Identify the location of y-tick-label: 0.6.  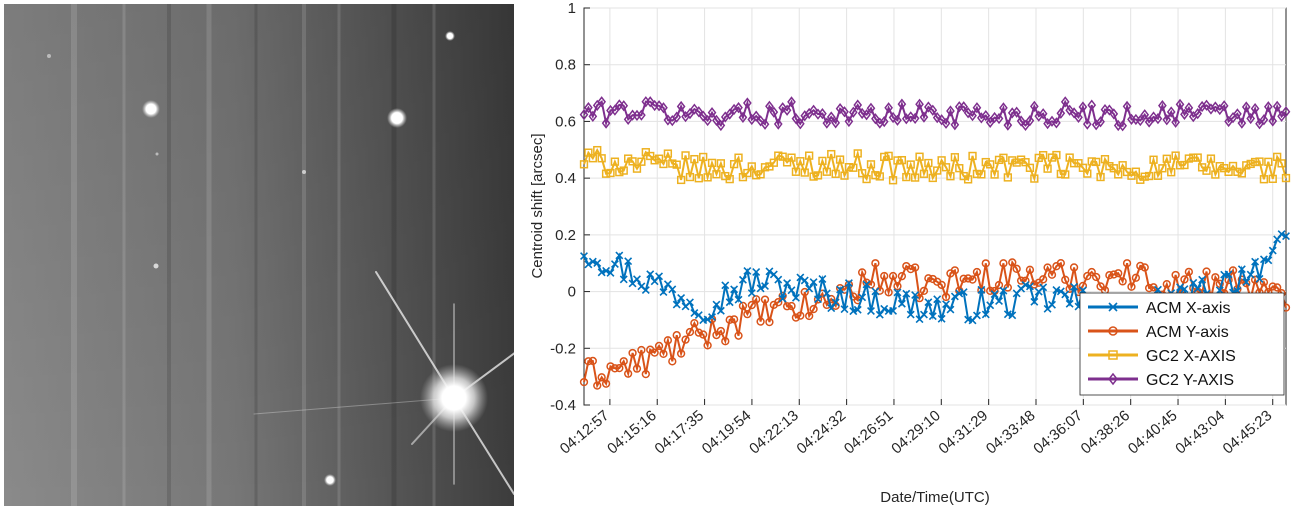
(565, 121).